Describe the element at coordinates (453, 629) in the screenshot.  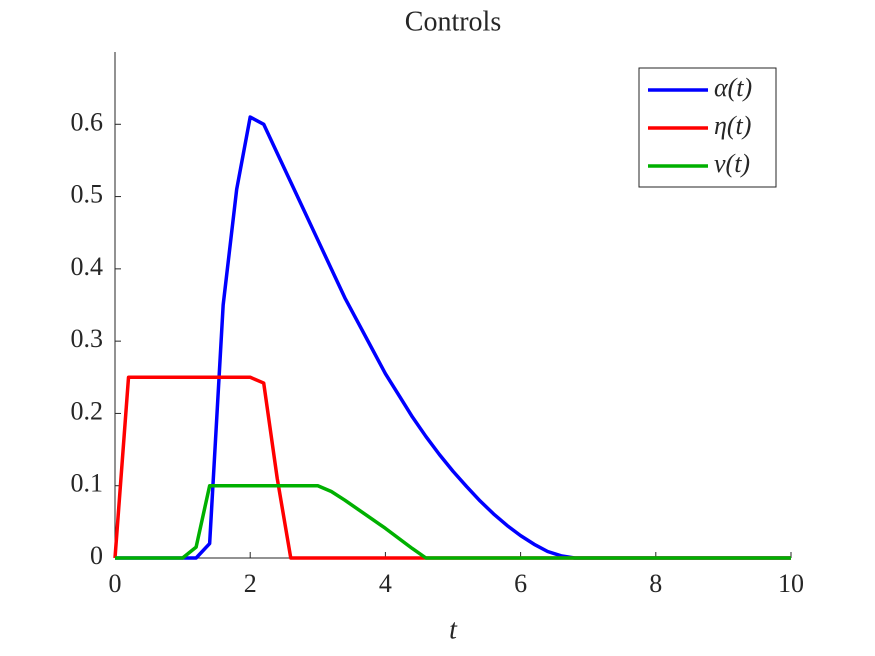
I see `x-axis-label: t` at that location.